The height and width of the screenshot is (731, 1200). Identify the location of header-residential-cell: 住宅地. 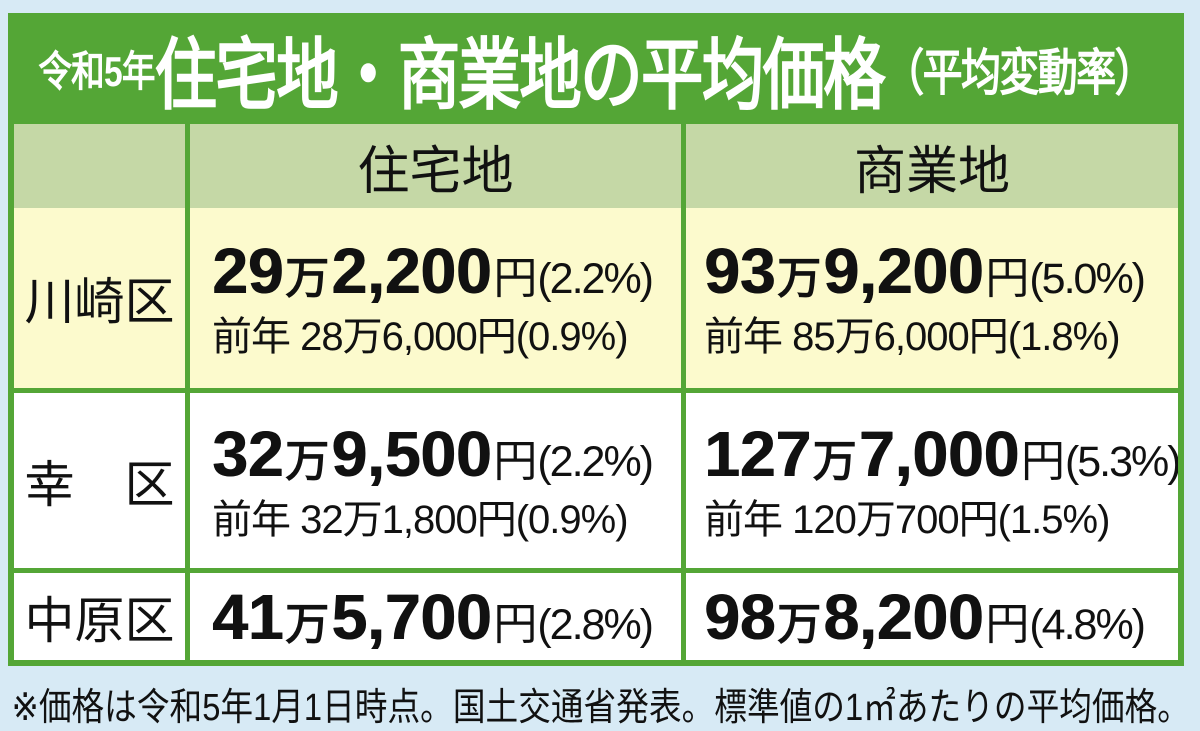
(435, 171).